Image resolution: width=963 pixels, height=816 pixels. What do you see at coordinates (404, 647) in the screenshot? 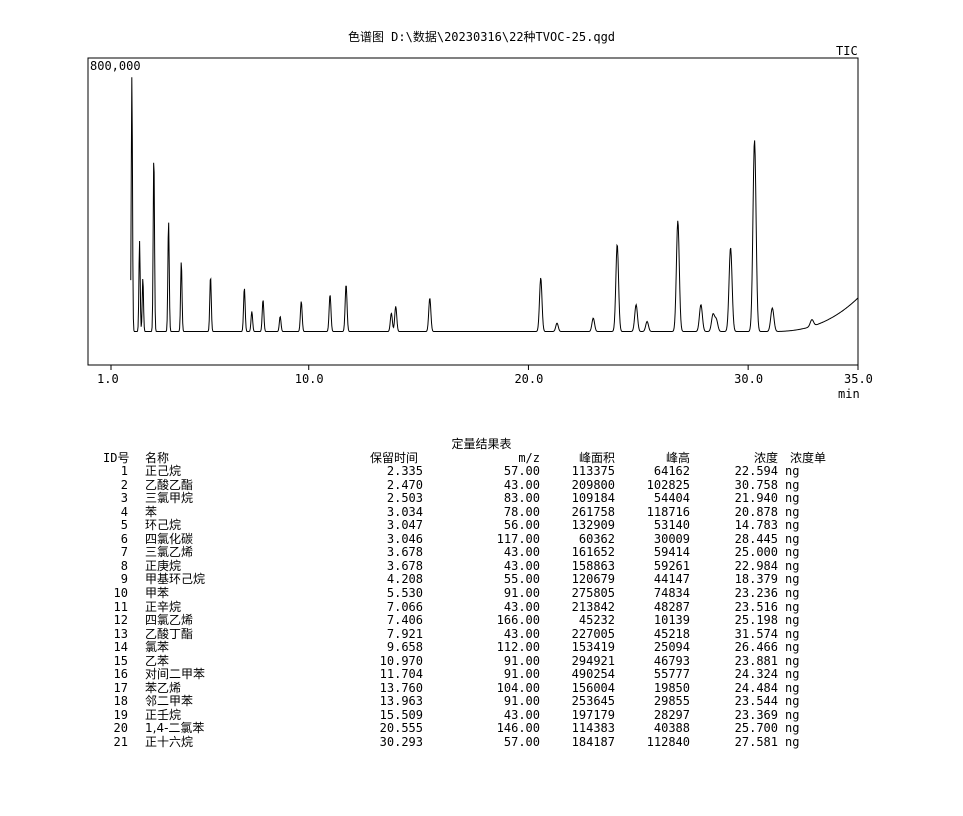
I see `table-cell-rt: 9.658` at bounding box center [404, 647].